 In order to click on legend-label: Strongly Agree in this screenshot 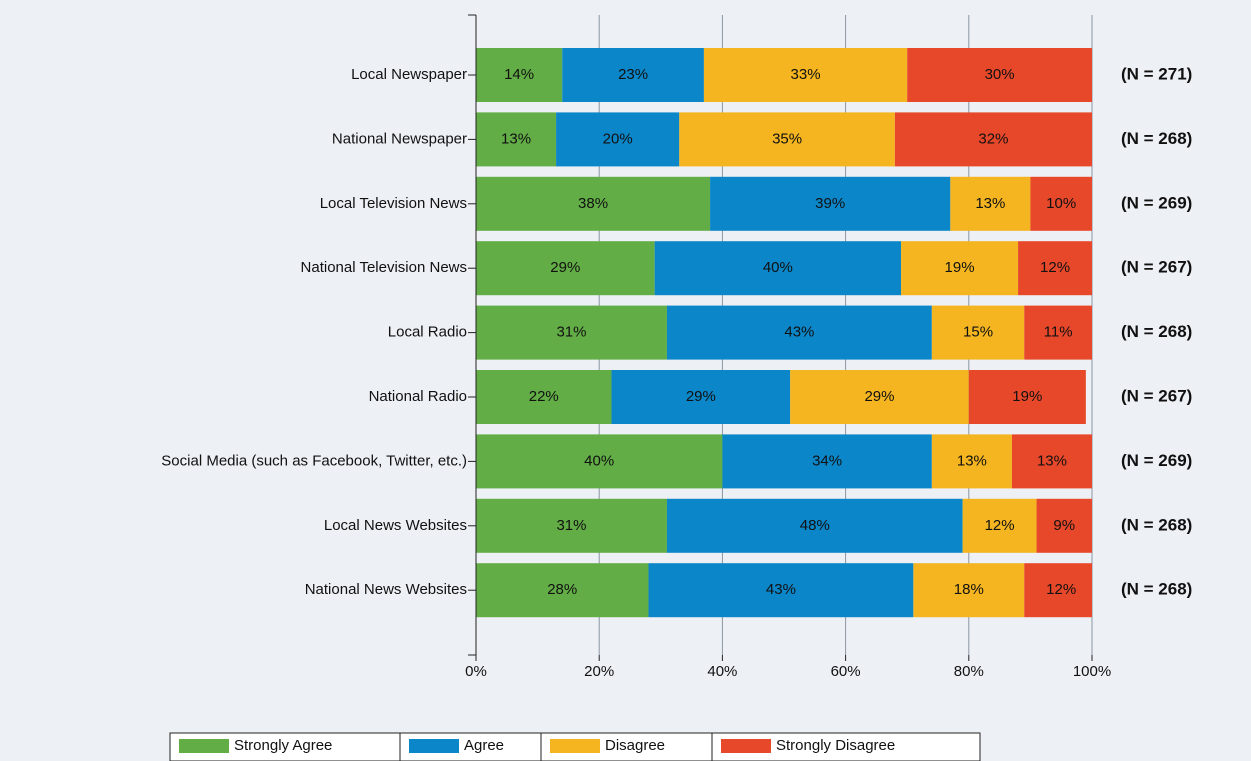, I will do `click(283, 745)`.